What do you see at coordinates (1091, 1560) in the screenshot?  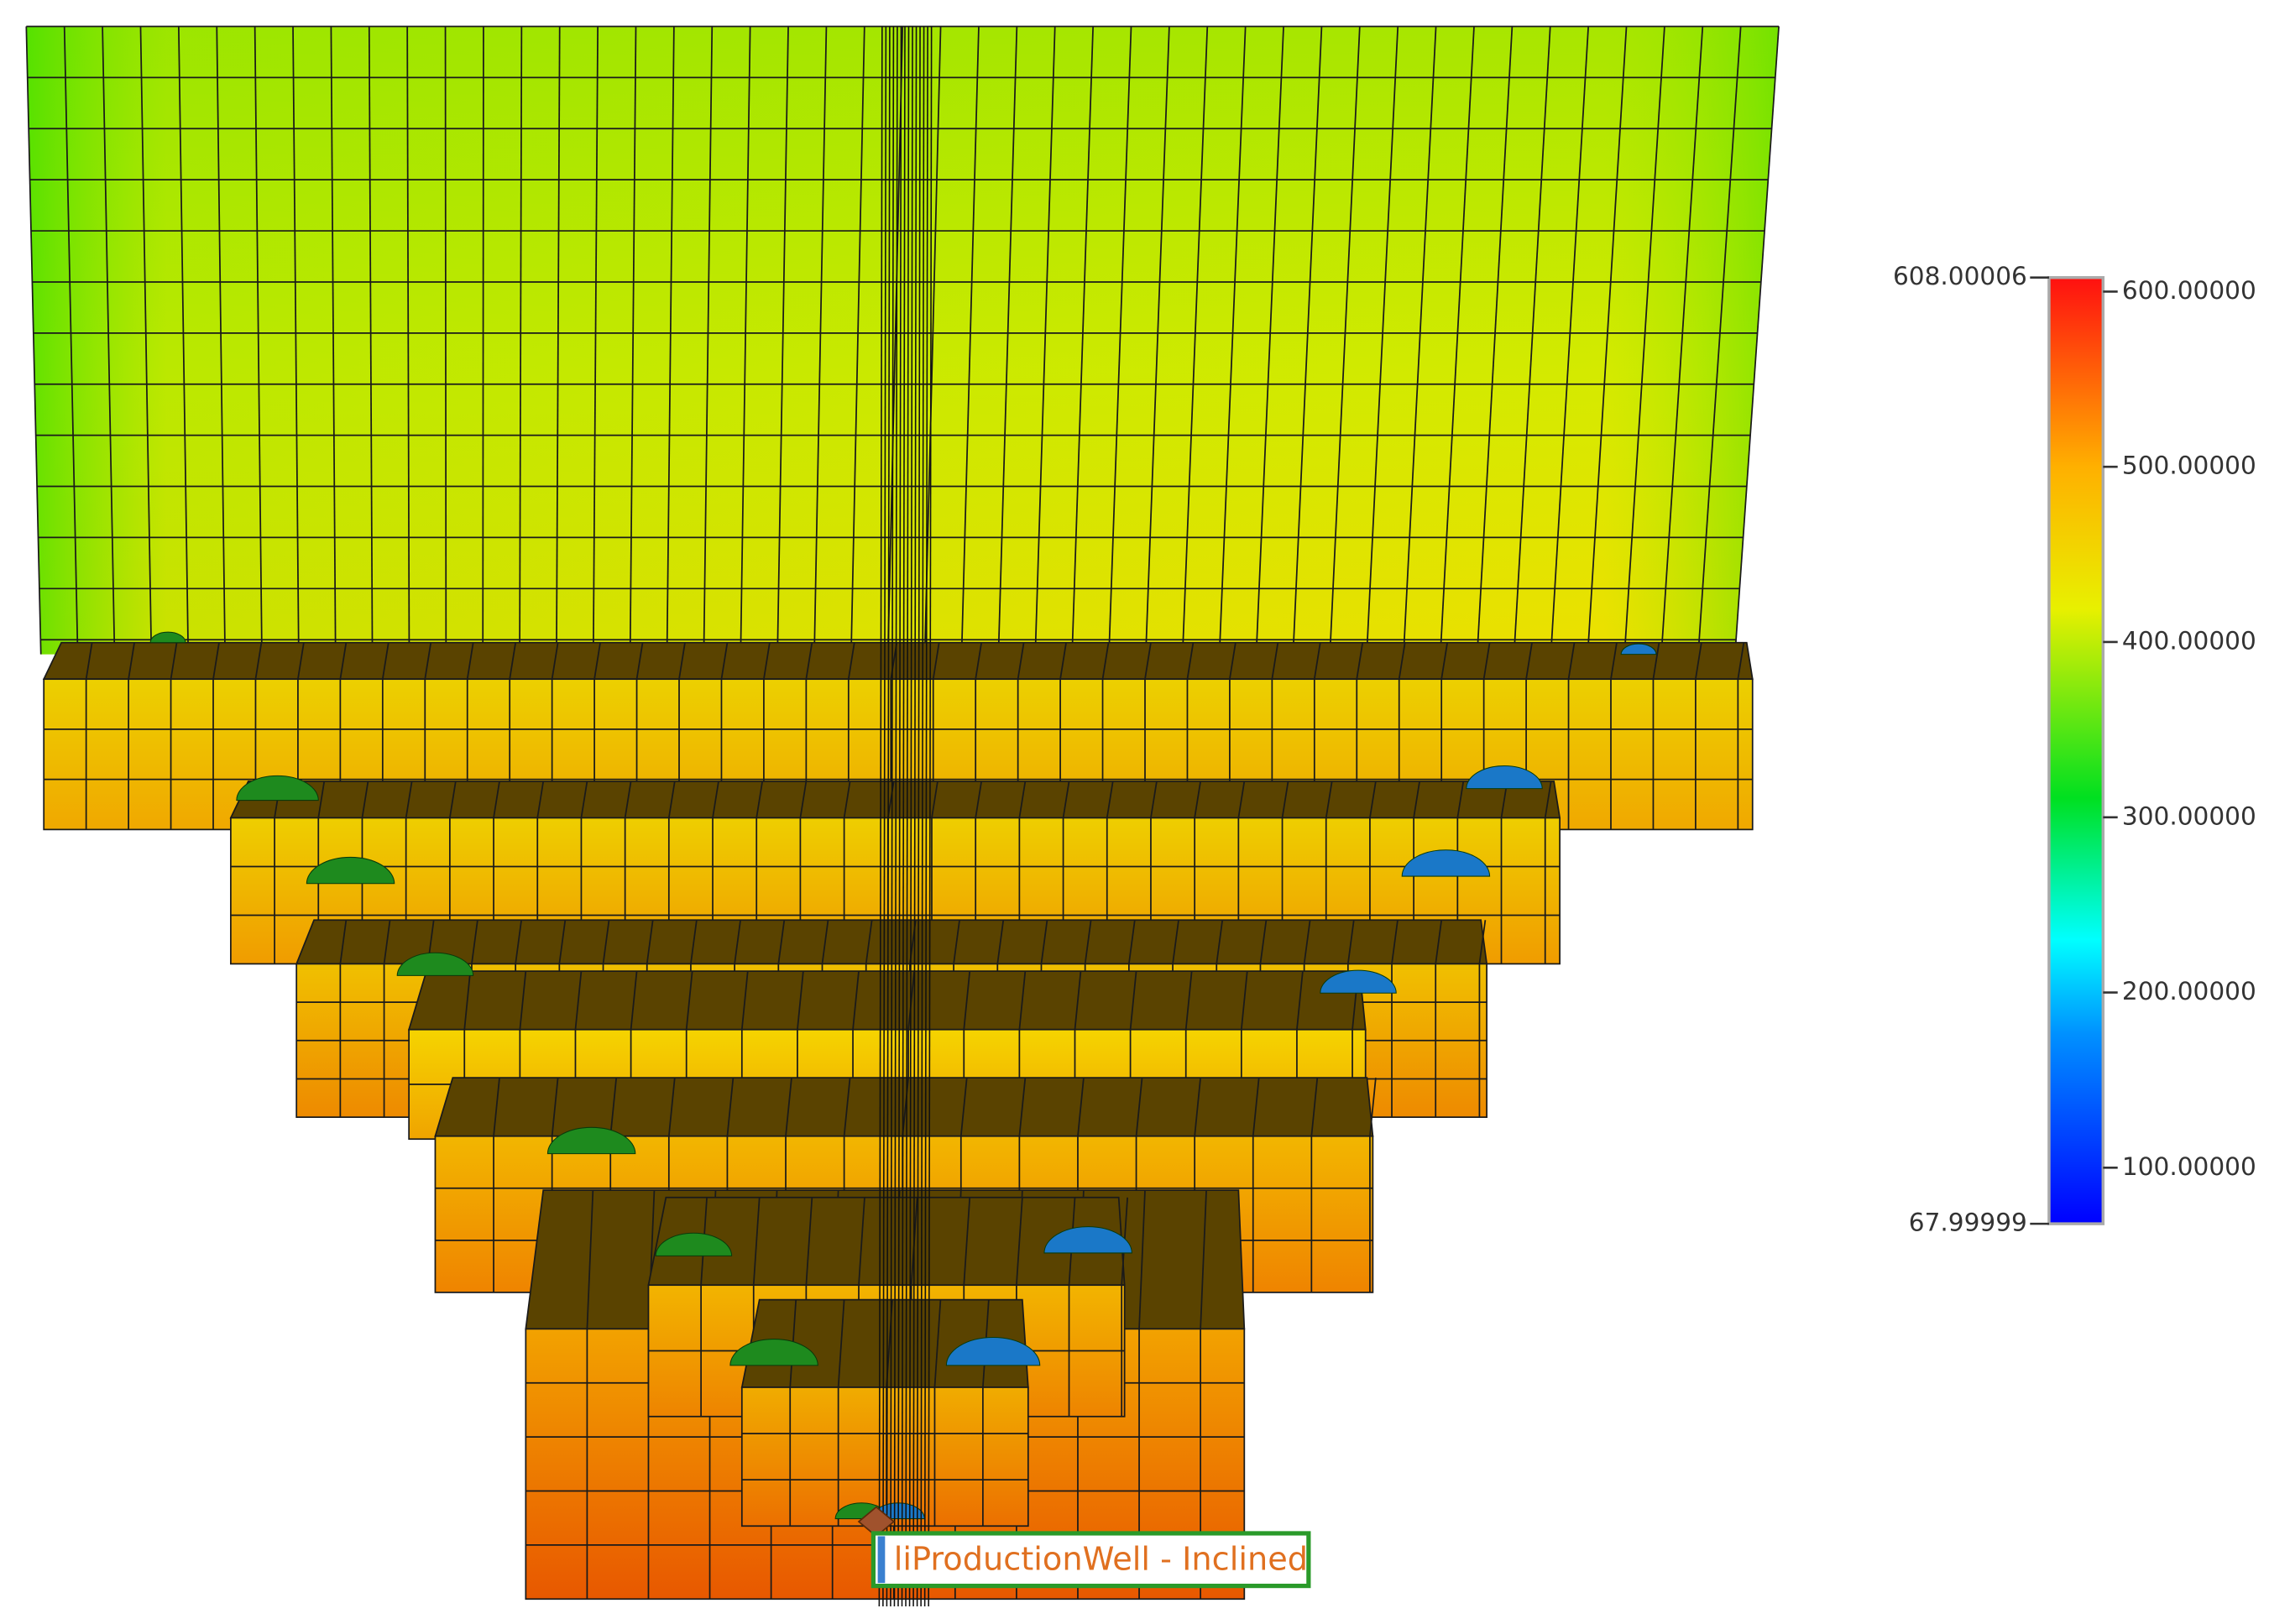 I see `well-label: liProductionWell - Inclined` at bounding box center [1091, 1560].